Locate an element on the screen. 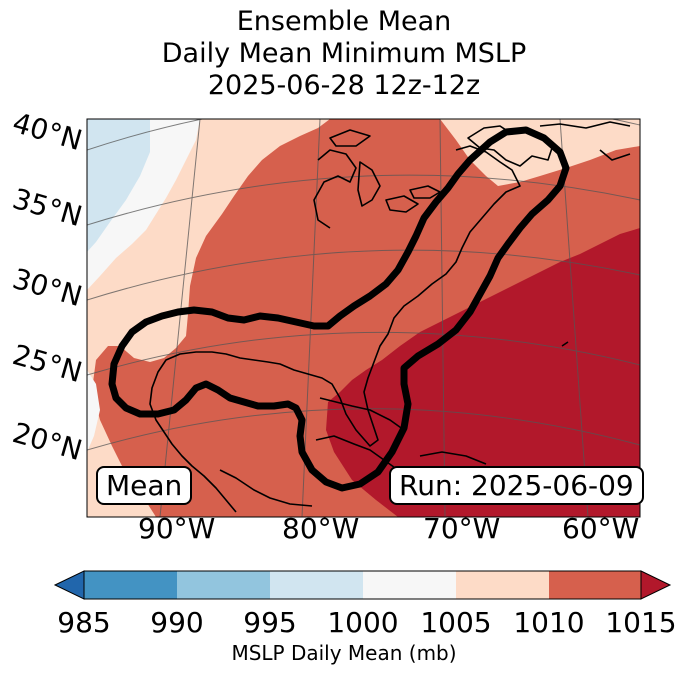  colorbar-tick-990: 990 is located at coordinates (177, 622).